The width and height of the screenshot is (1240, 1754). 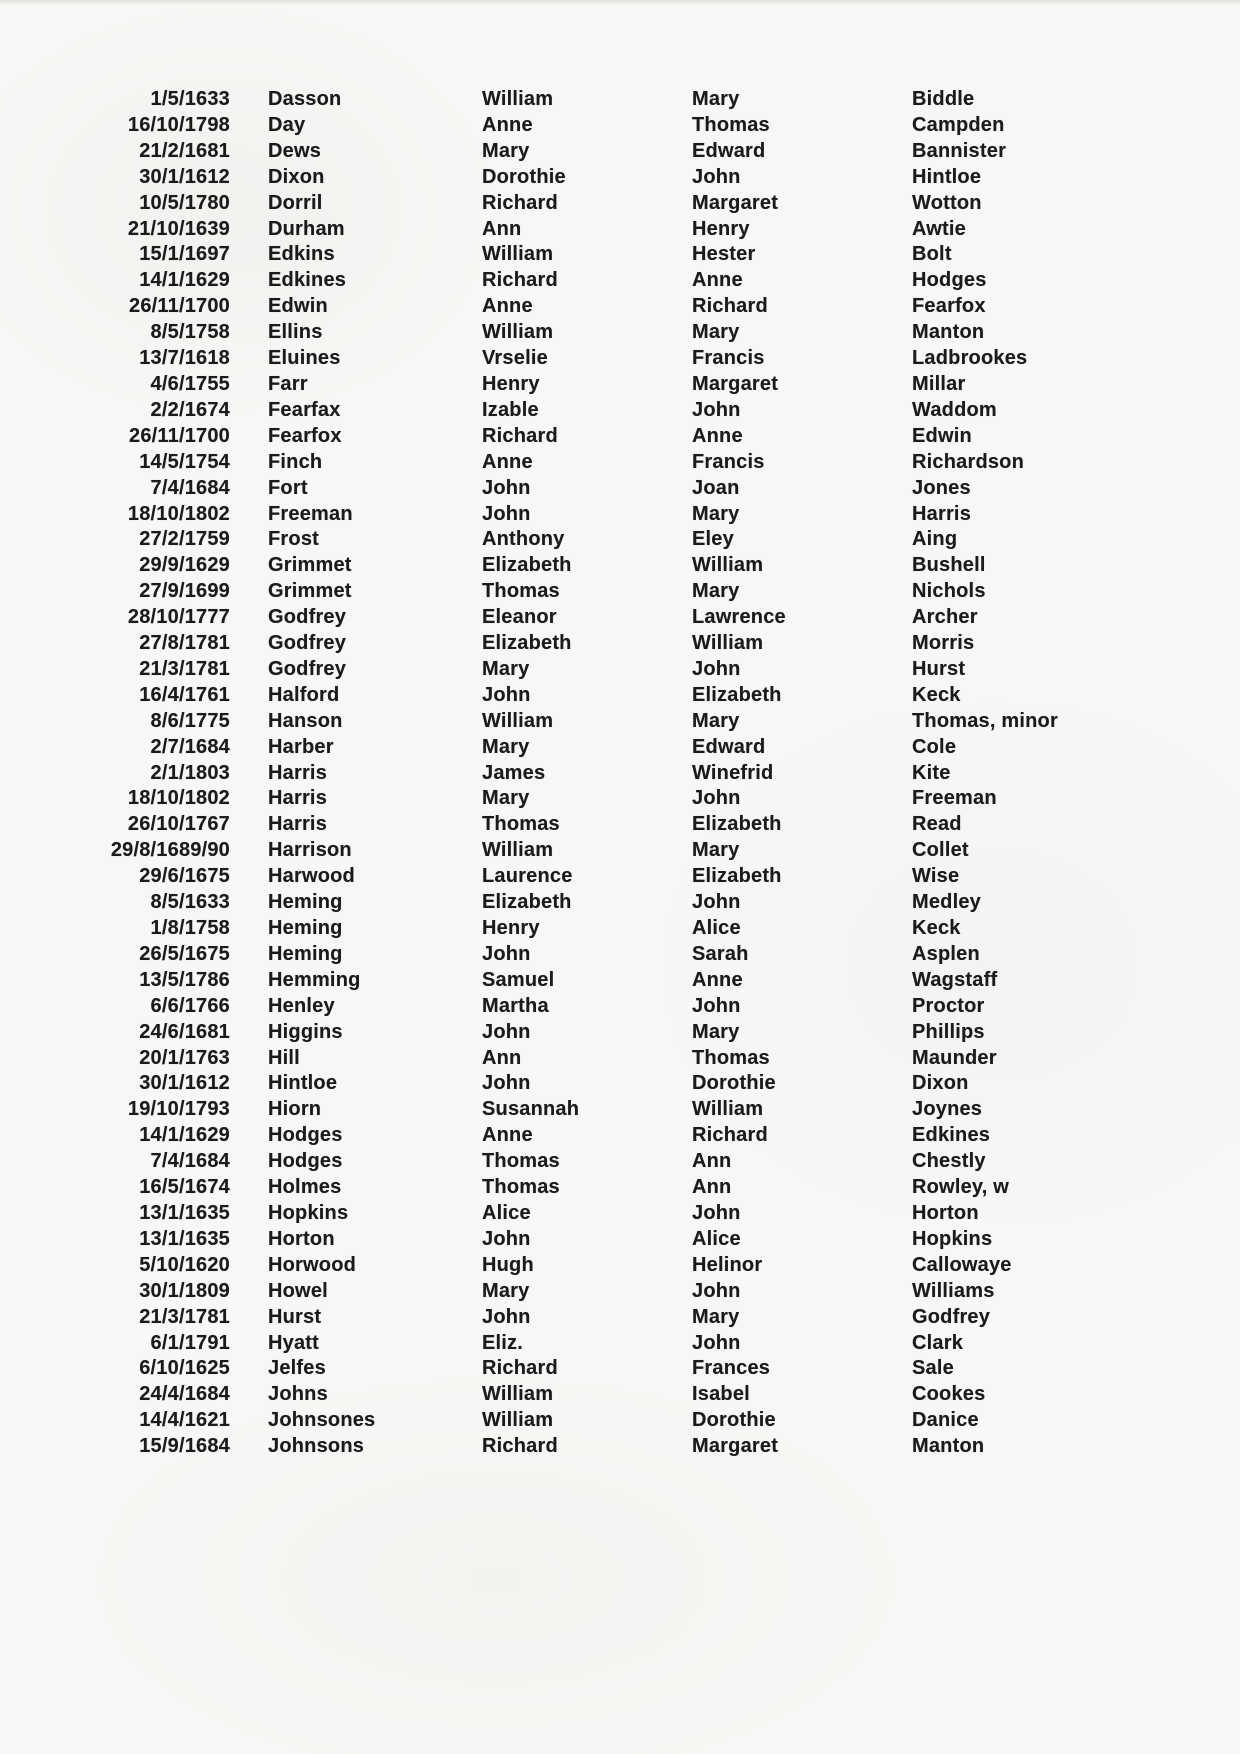 What do you see at coordinates (716, 1238) in the screenshot?
I see `record-spouse-first-name: Alice` at bounding box center [716, 1238].